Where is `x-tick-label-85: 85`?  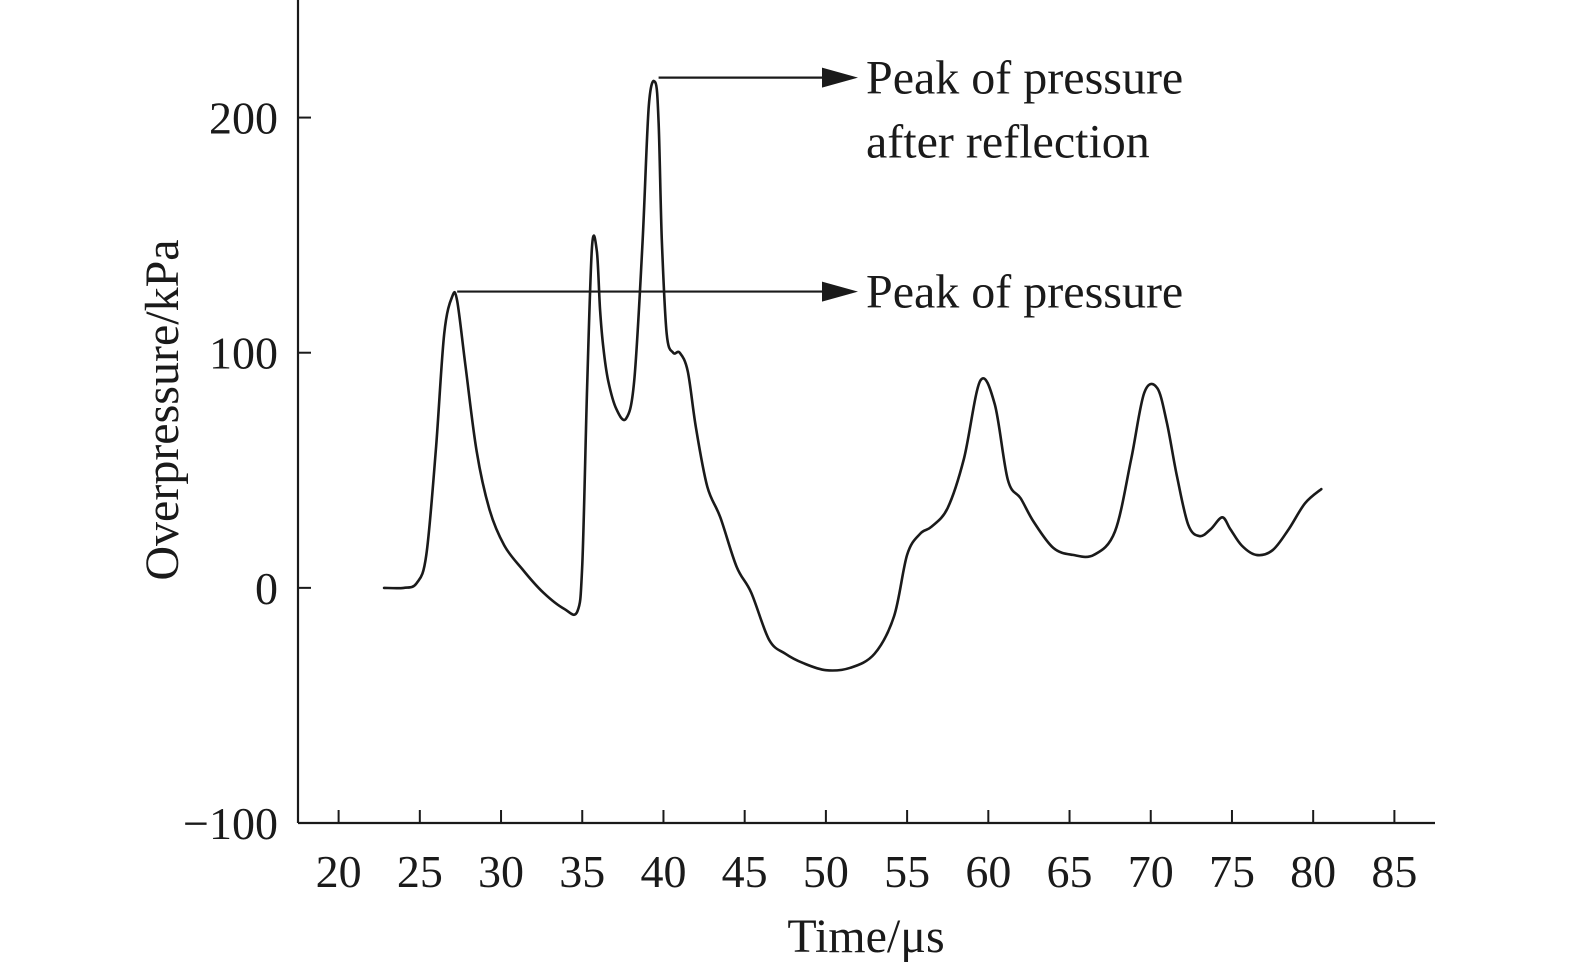 x-tick-label-85: 85 is located at coordinates (1394, 871).